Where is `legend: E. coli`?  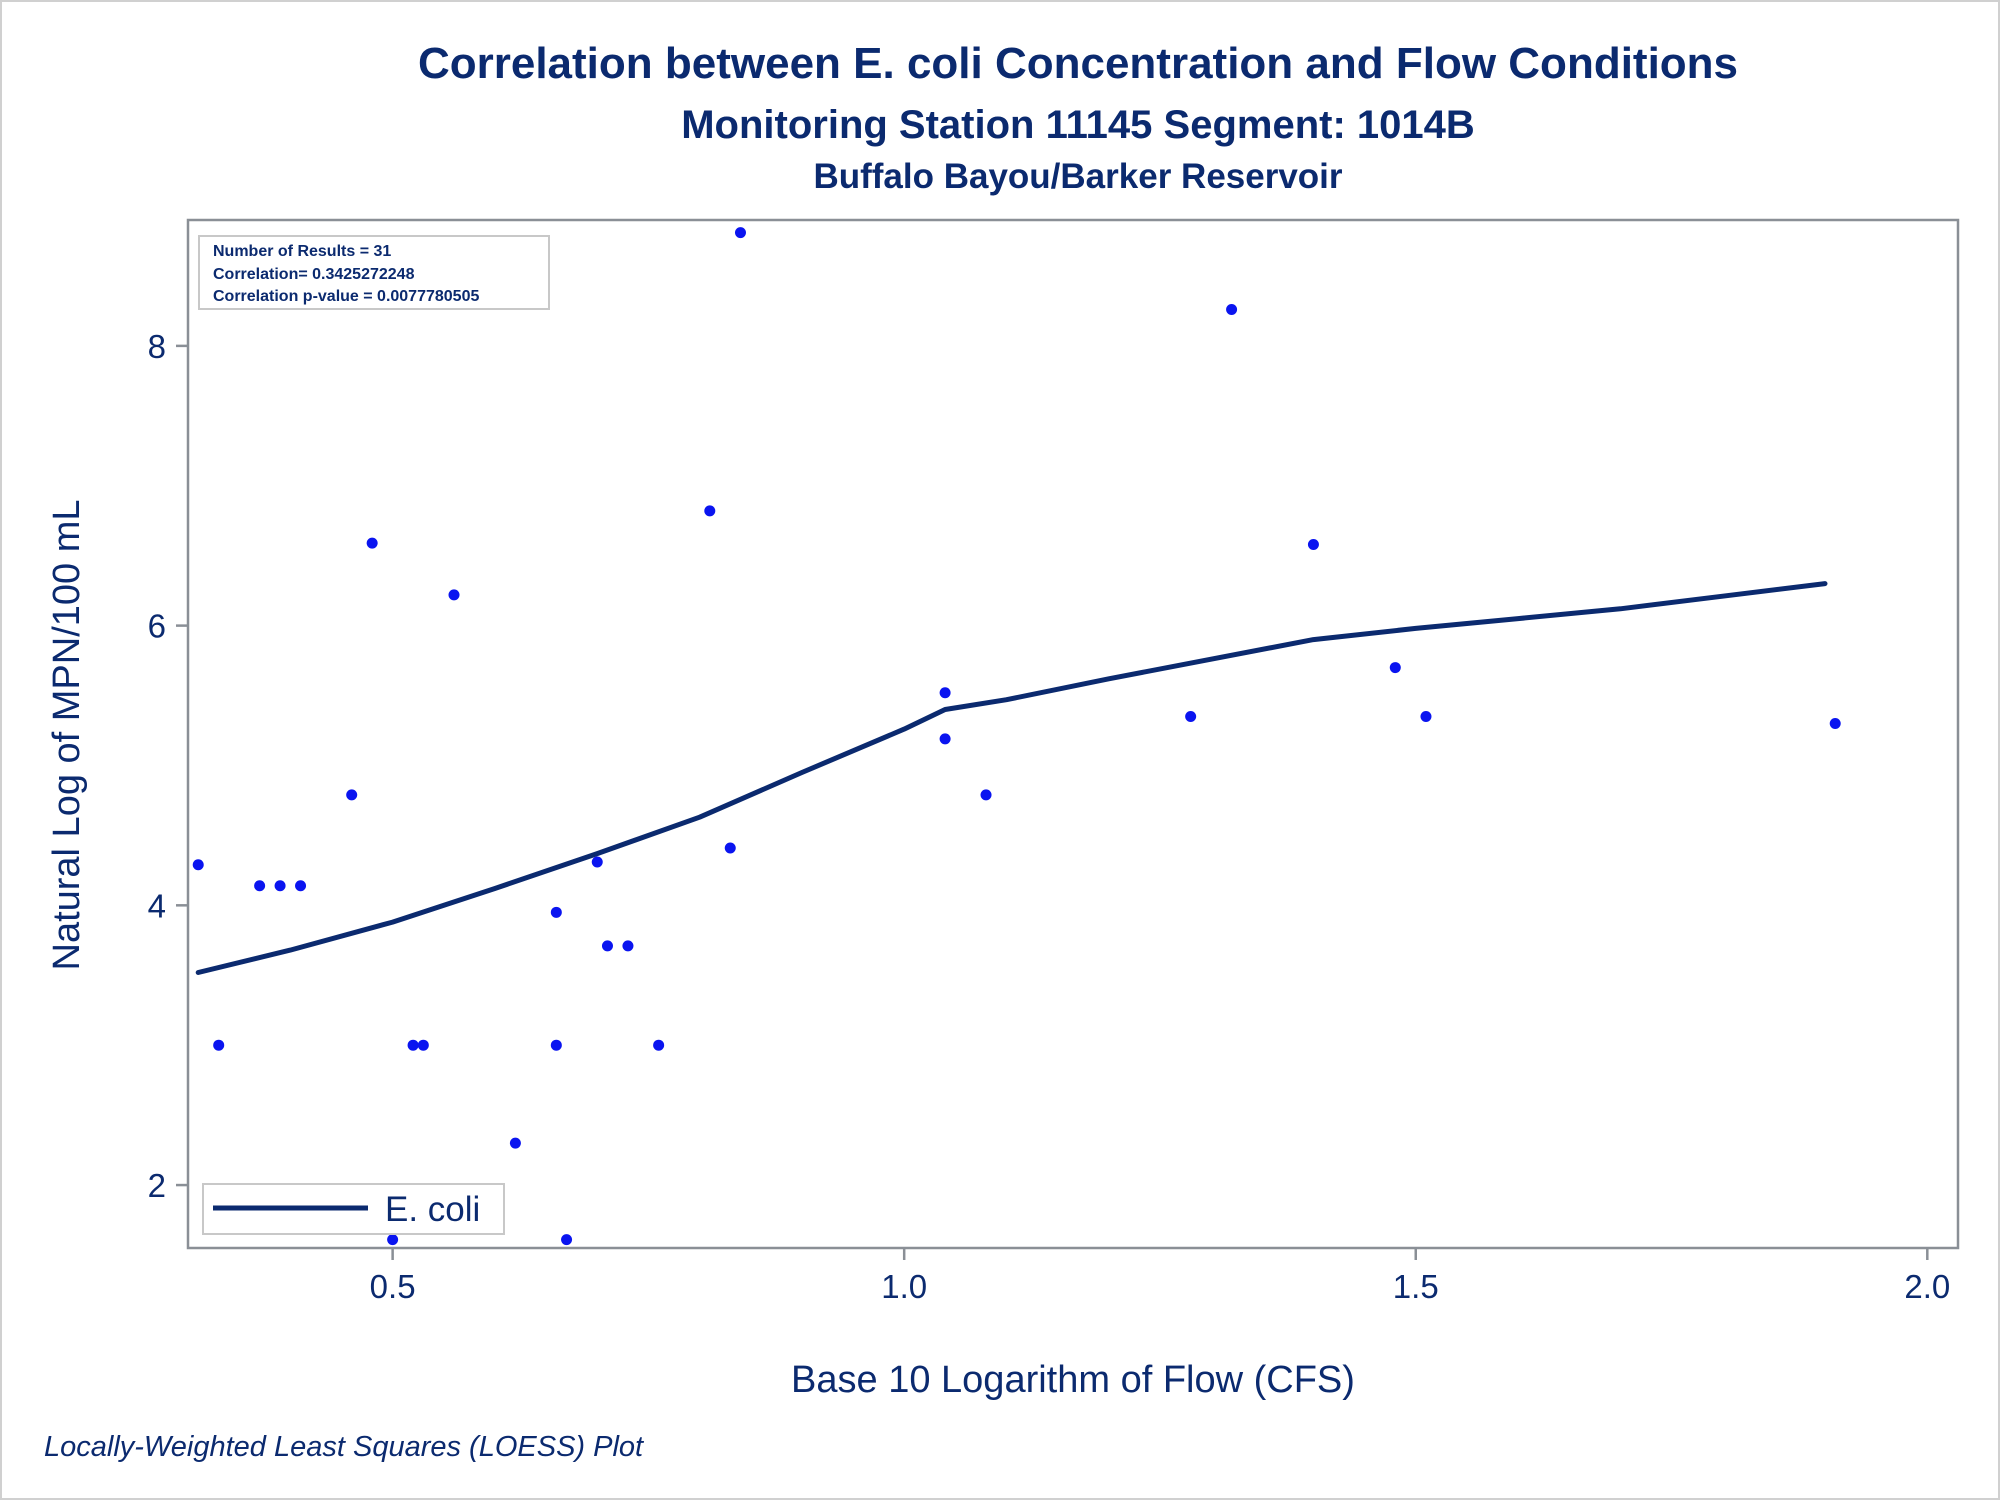
legend: E. coli is located at coordinates (353, 1209).